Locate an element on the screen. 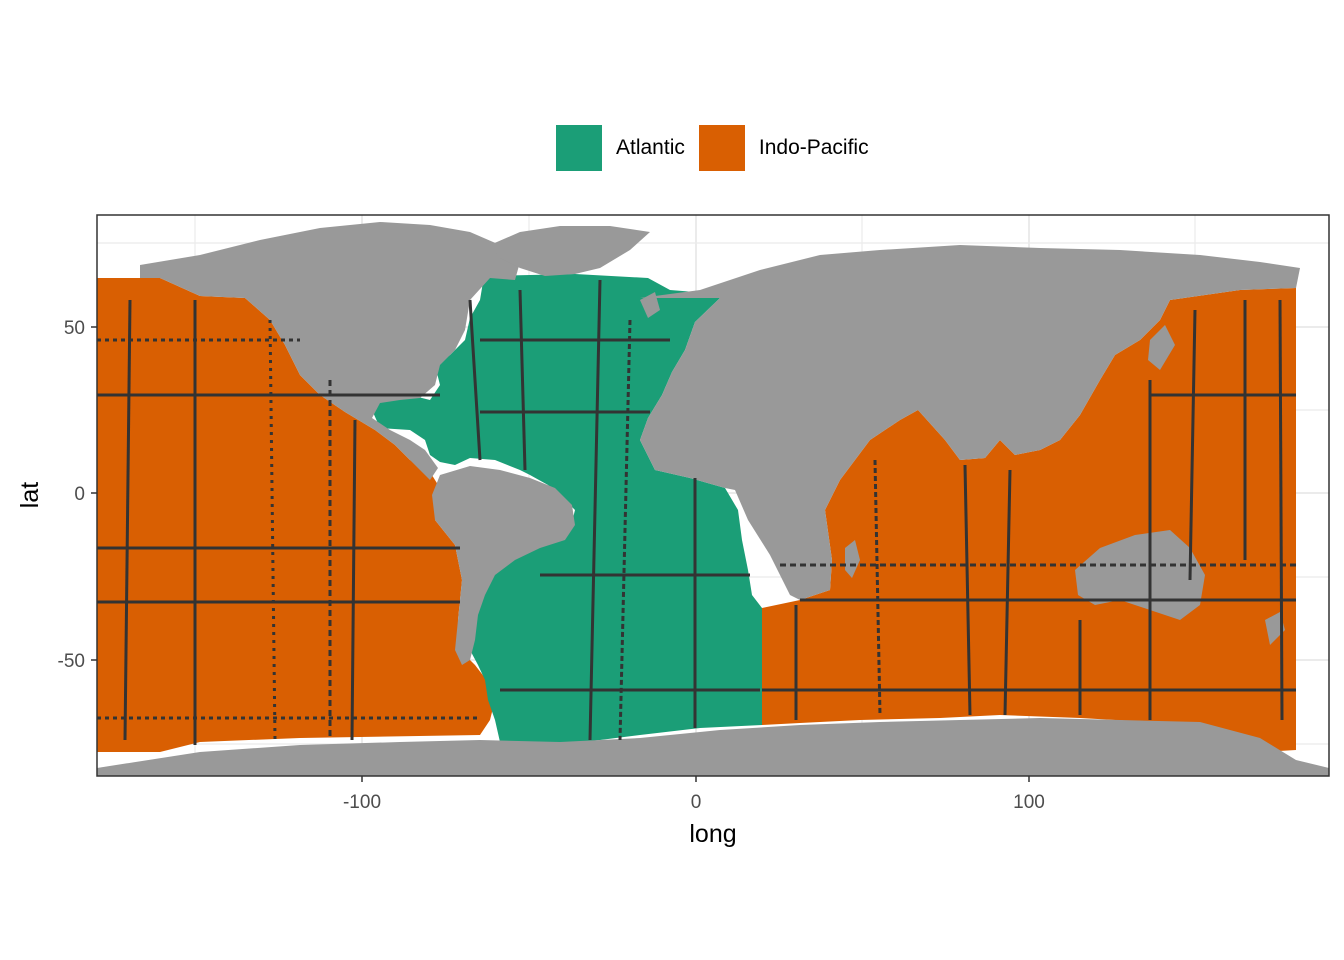 The image size is (1344, 960). legend-label-indo-pacific: Indo-Pacific is located at coordinates (813, 147).